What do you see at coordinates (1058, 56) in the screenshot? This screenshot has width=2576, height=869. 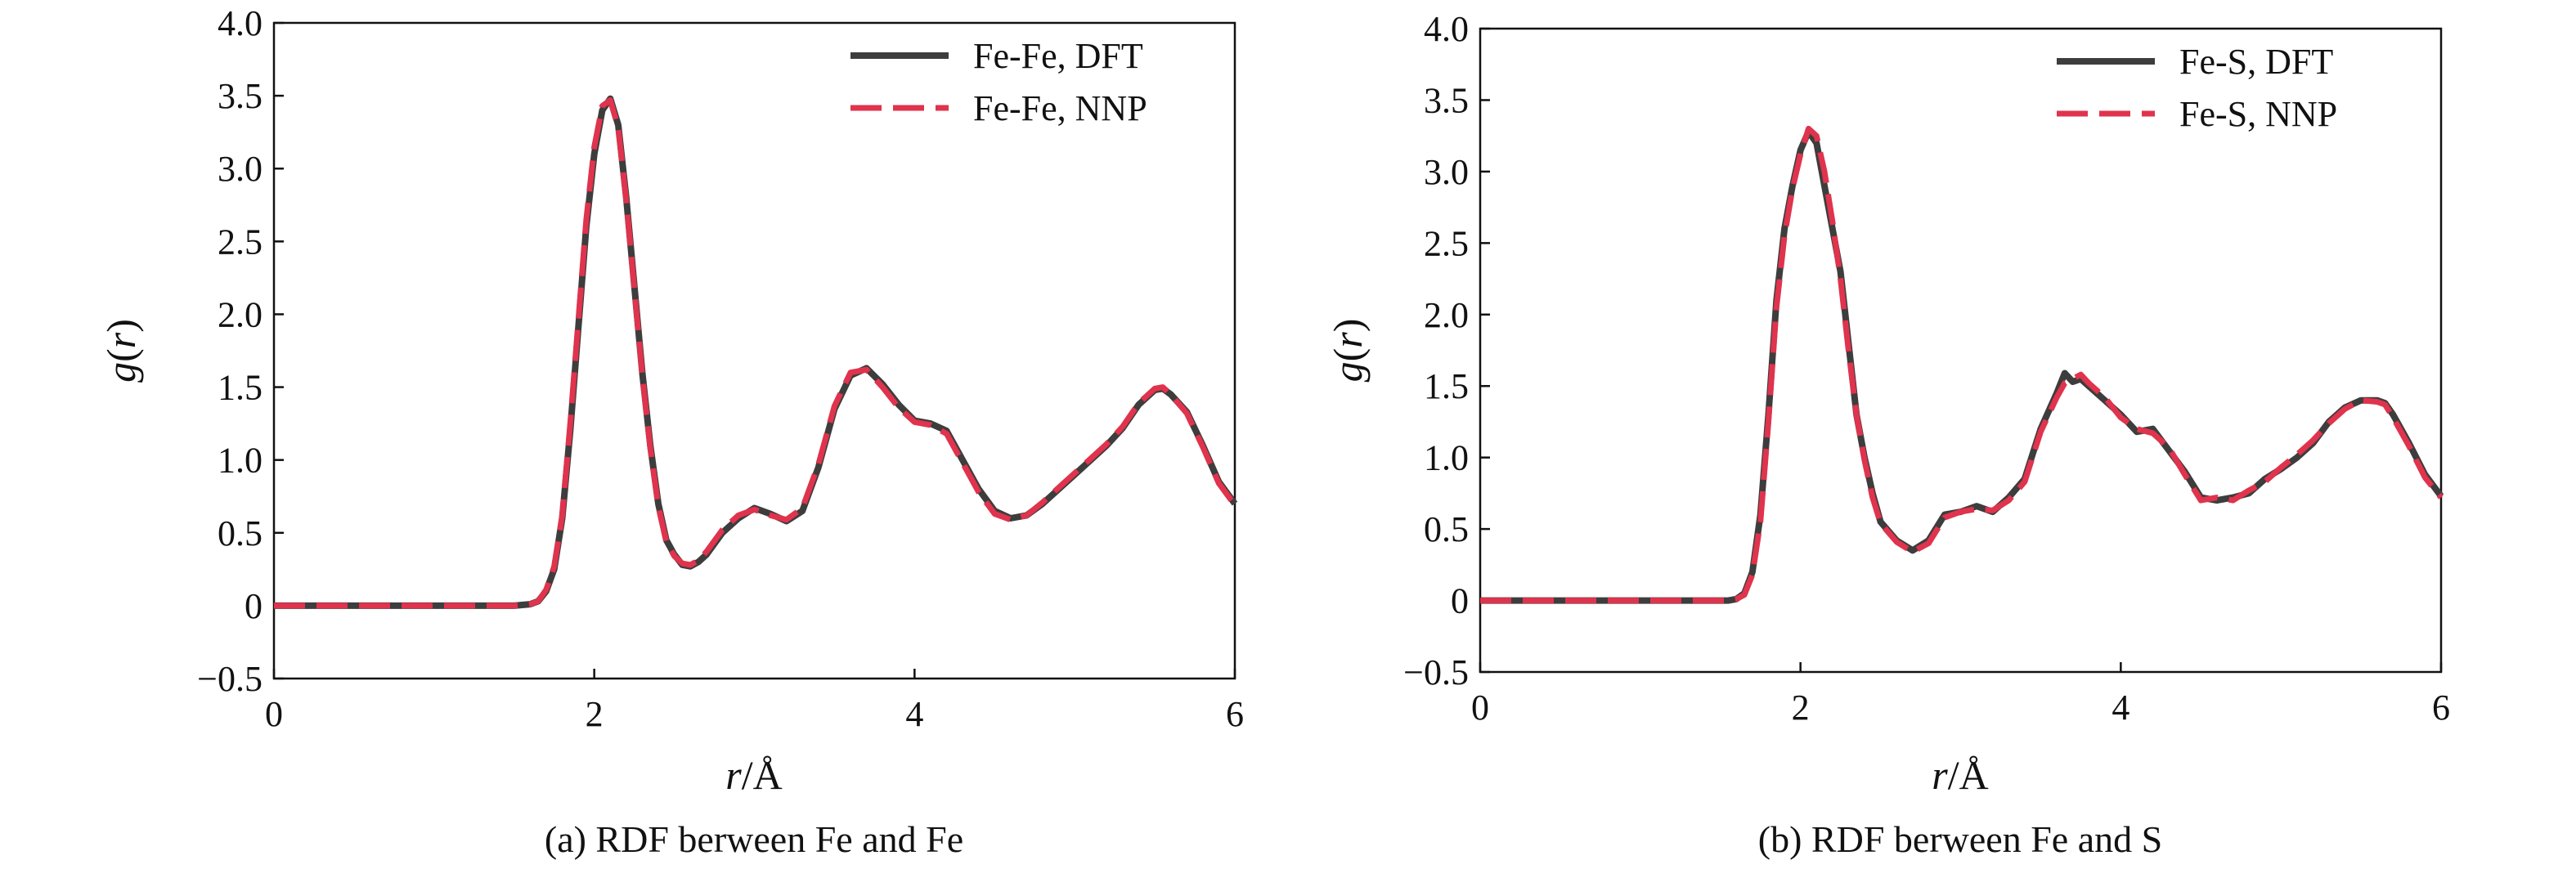 I see `legend-label: Fe-Fe, DFT` at bounding box center [1058, 56].